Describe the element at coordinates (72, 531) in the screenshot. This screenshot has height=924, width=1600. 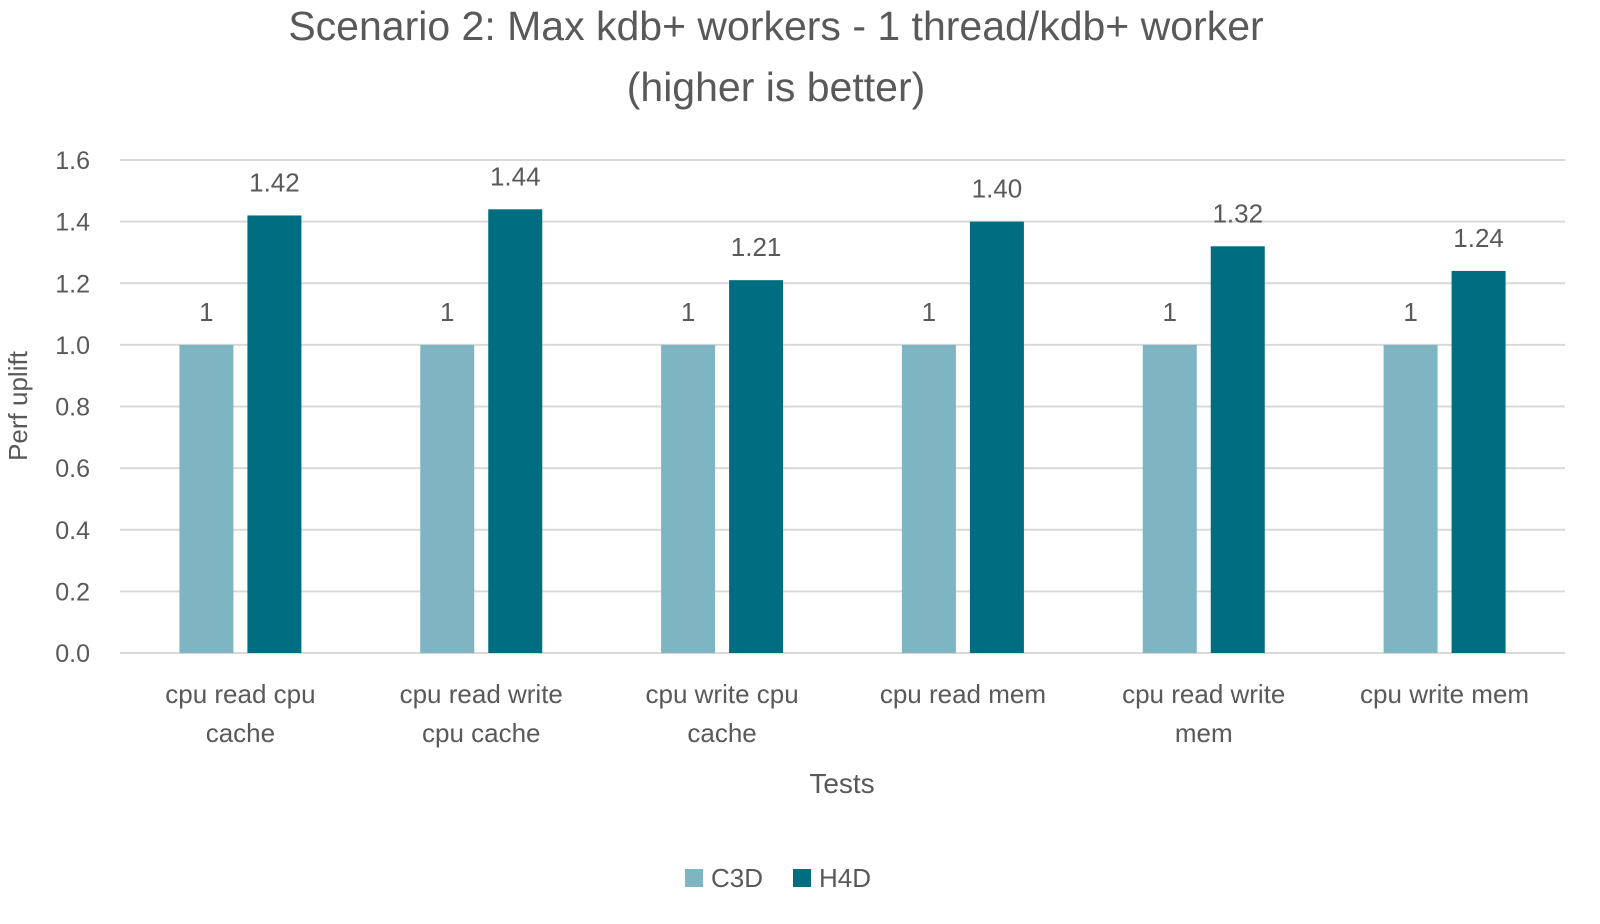
I see `y-tick-label: 0.4` at that location.